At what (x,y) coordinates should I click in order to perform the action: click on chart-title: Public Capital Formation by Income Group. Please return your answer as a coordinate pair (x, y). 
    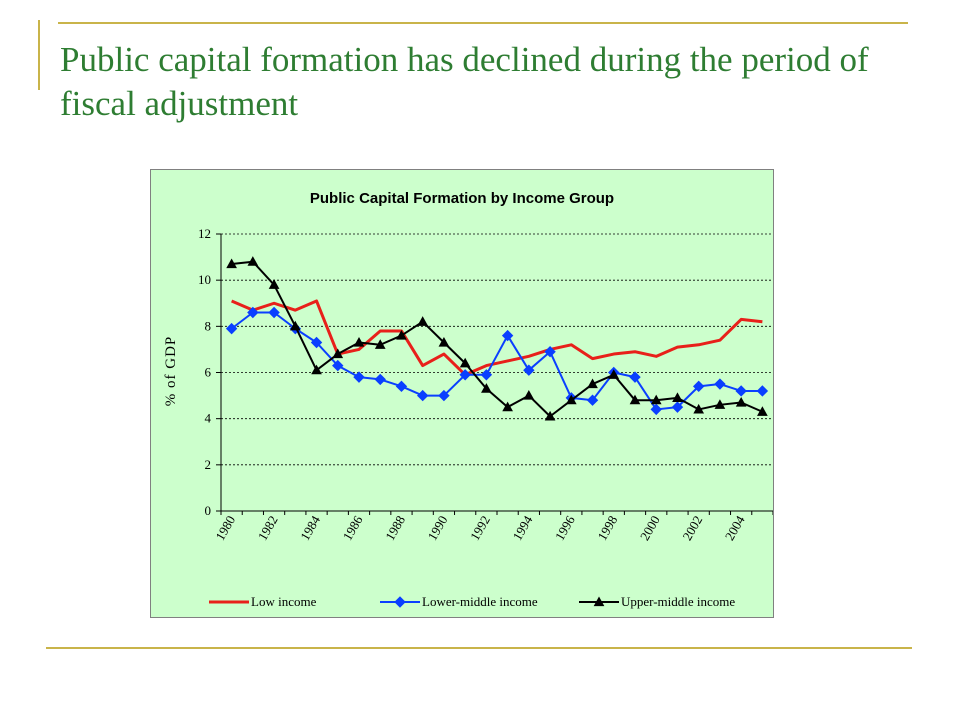
    Looking at the image, I should click on (462, 198).